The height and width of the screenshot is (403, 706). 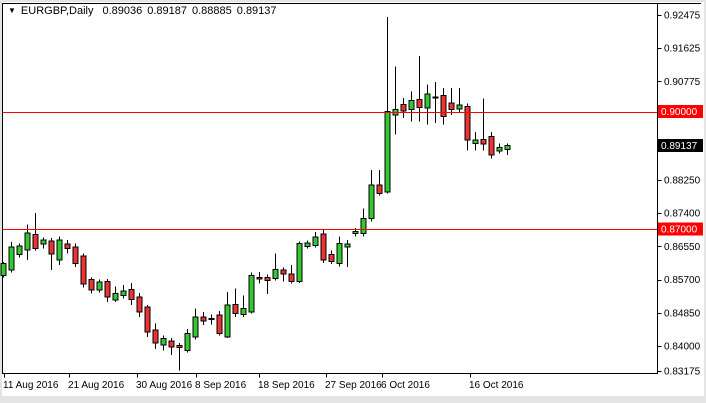 I want to click on symbol-timeframe-label: EURGBP,Daily, so click(x=57, y=11).